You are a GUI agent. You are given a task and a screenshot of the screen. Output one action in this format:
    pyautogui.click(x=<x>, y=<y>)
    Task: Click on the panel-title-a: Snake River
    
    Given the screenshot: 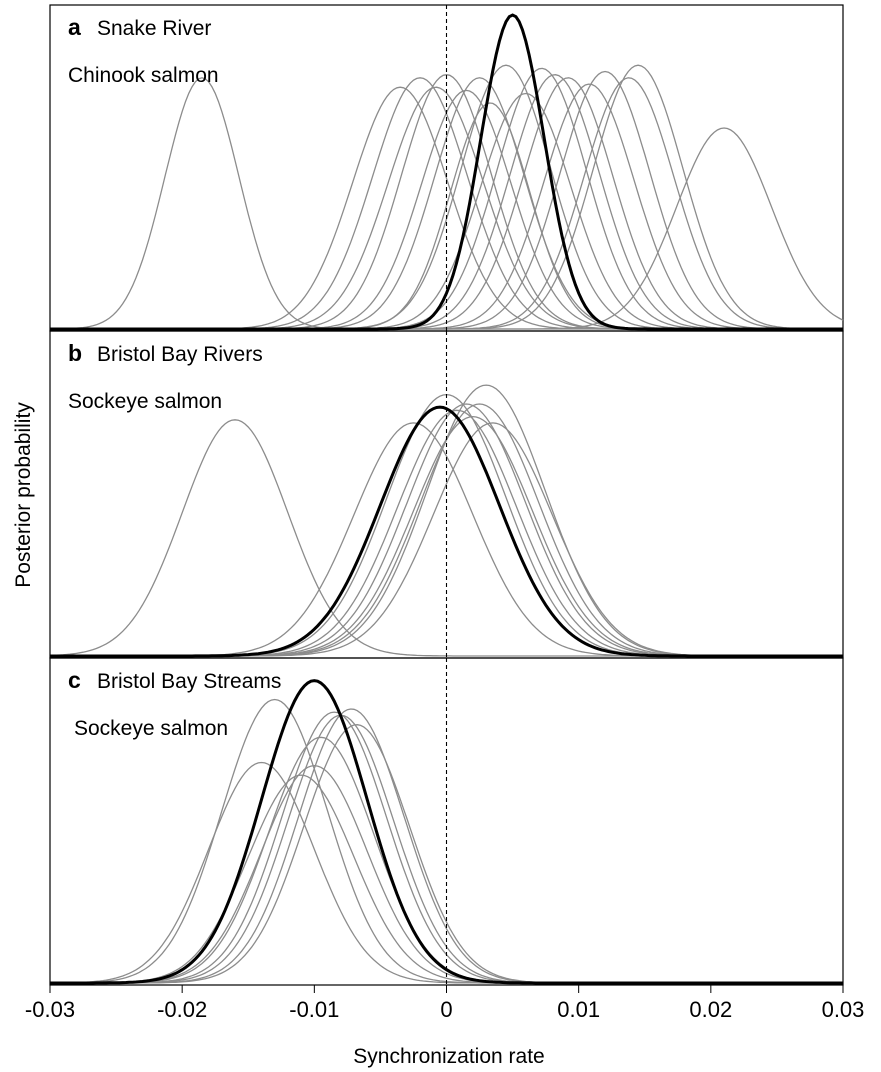 What is the action you would take?
    pyautogui.click(x=154, y=28)
    